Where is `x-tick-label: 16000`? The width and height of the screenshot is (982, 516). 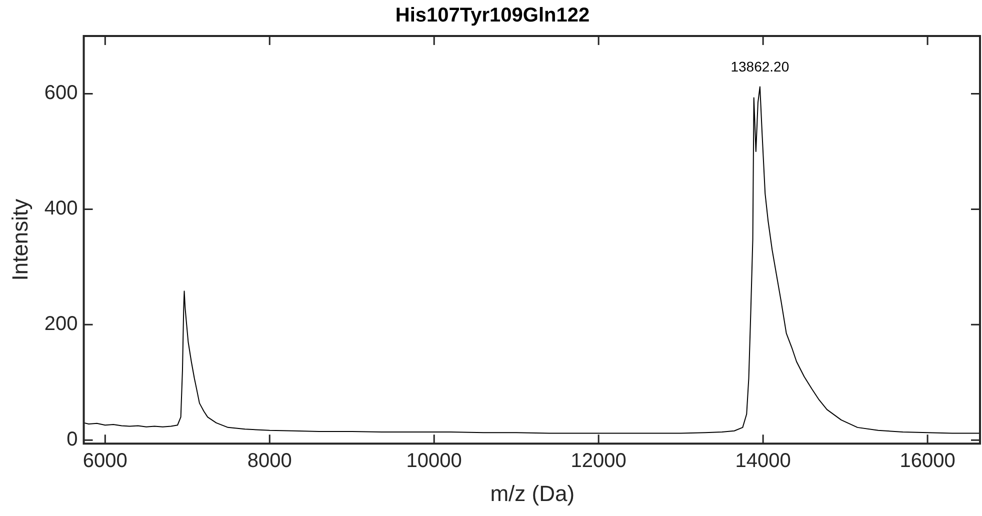 x-tick-label: 16000 is located at coordinates (928, 461).